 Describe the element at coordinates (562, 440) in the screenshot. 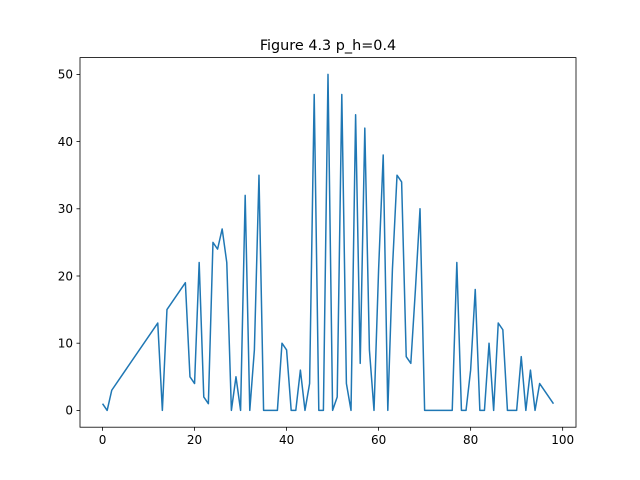

I see `x-tick-label: 100` at that location.